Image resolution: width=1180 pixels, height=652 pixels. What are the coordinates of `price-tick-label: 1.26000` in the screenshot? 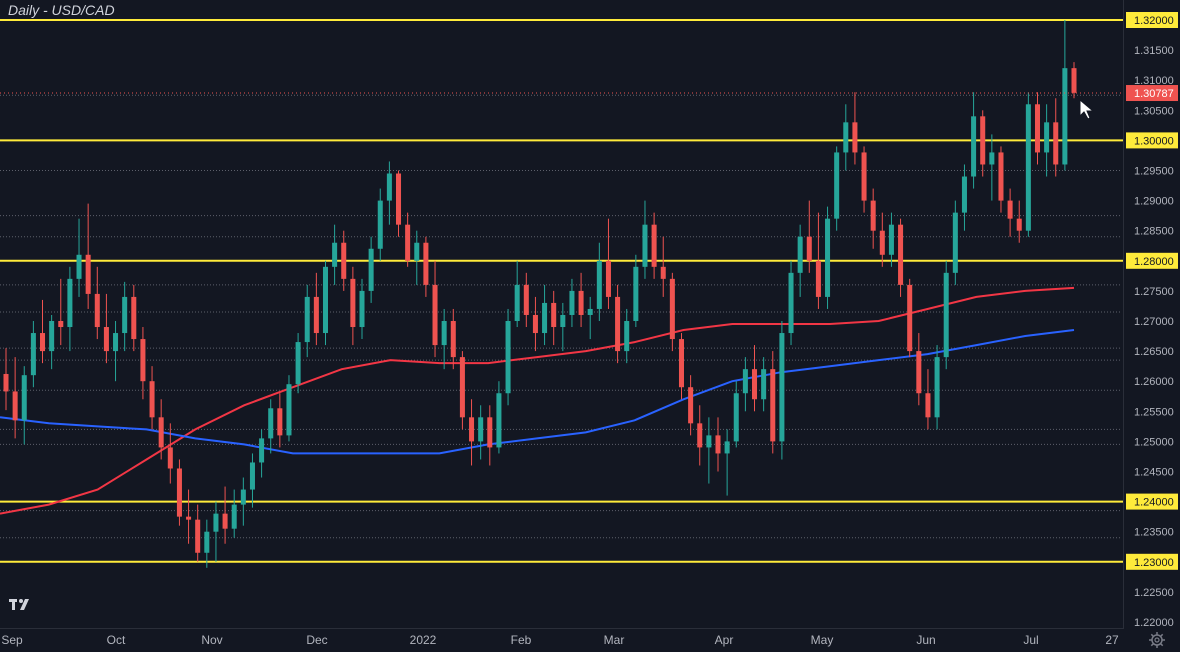 It's located at (1154, 382).